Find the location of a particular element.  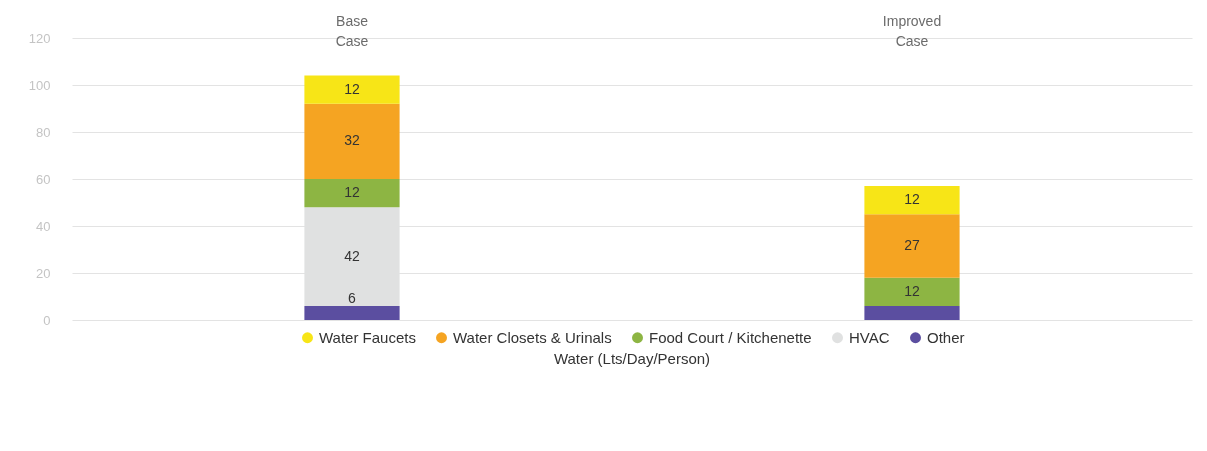

x-tick-label: Base Case is located at coordinates (352, 30).